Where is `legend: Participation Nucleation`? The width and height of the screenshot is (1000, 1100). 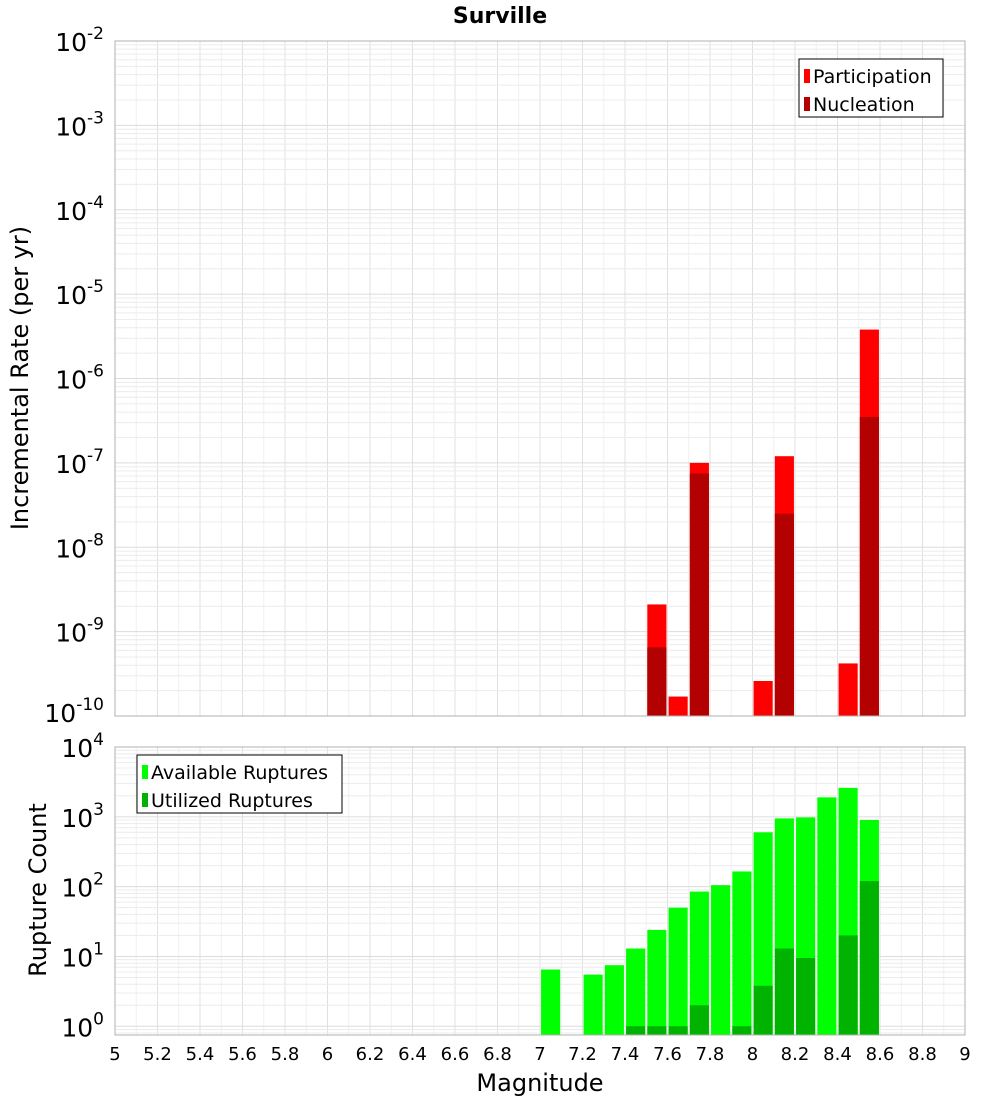 legend: Participation Nucleation is located at coordinates (871, 88).